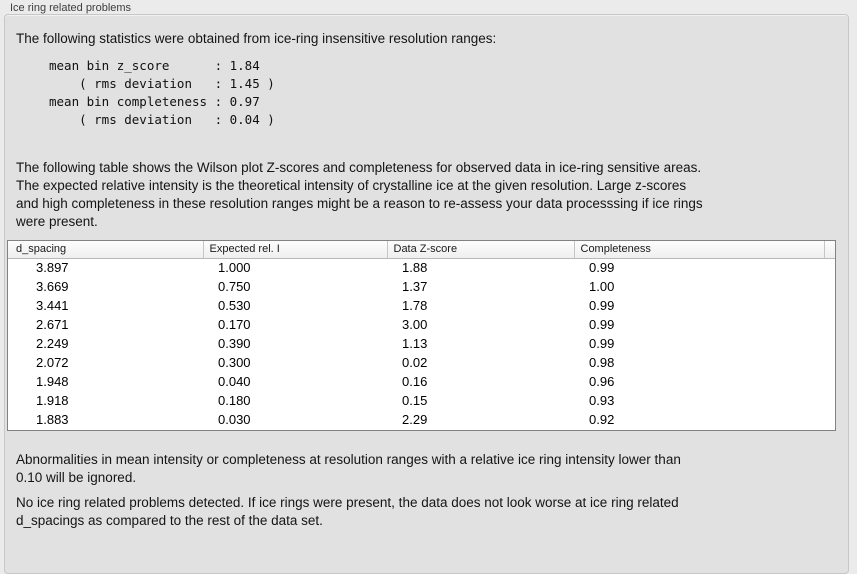 This screenshot has height=574, width=857. Describe the element at coordinates (602, 400) in the screenshot. I see `table-cell: 0.93` at that location.